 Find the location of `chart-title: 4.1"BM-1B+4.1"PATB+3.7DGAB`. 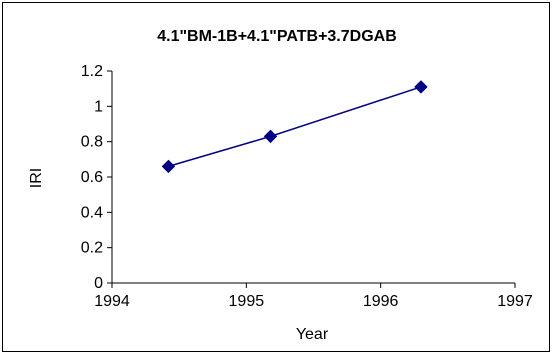

chart-title: 4.1"BM-1B+4.1"PATB+3.7DGAB is located at coordinates (277, 36).